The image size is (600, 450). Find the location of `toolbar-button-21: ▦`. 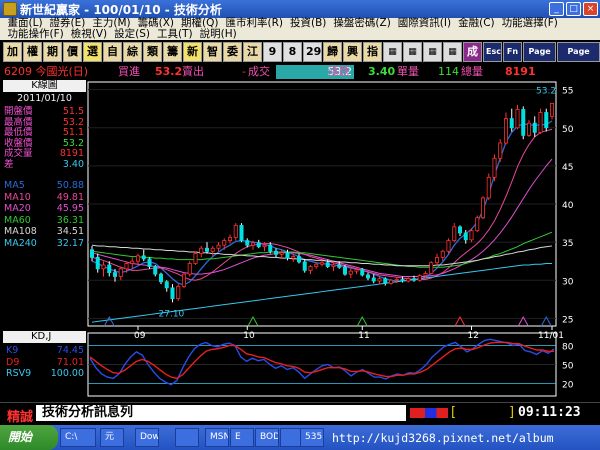

toolbar-button-21: ▦ is located at coordinates (432, 52).